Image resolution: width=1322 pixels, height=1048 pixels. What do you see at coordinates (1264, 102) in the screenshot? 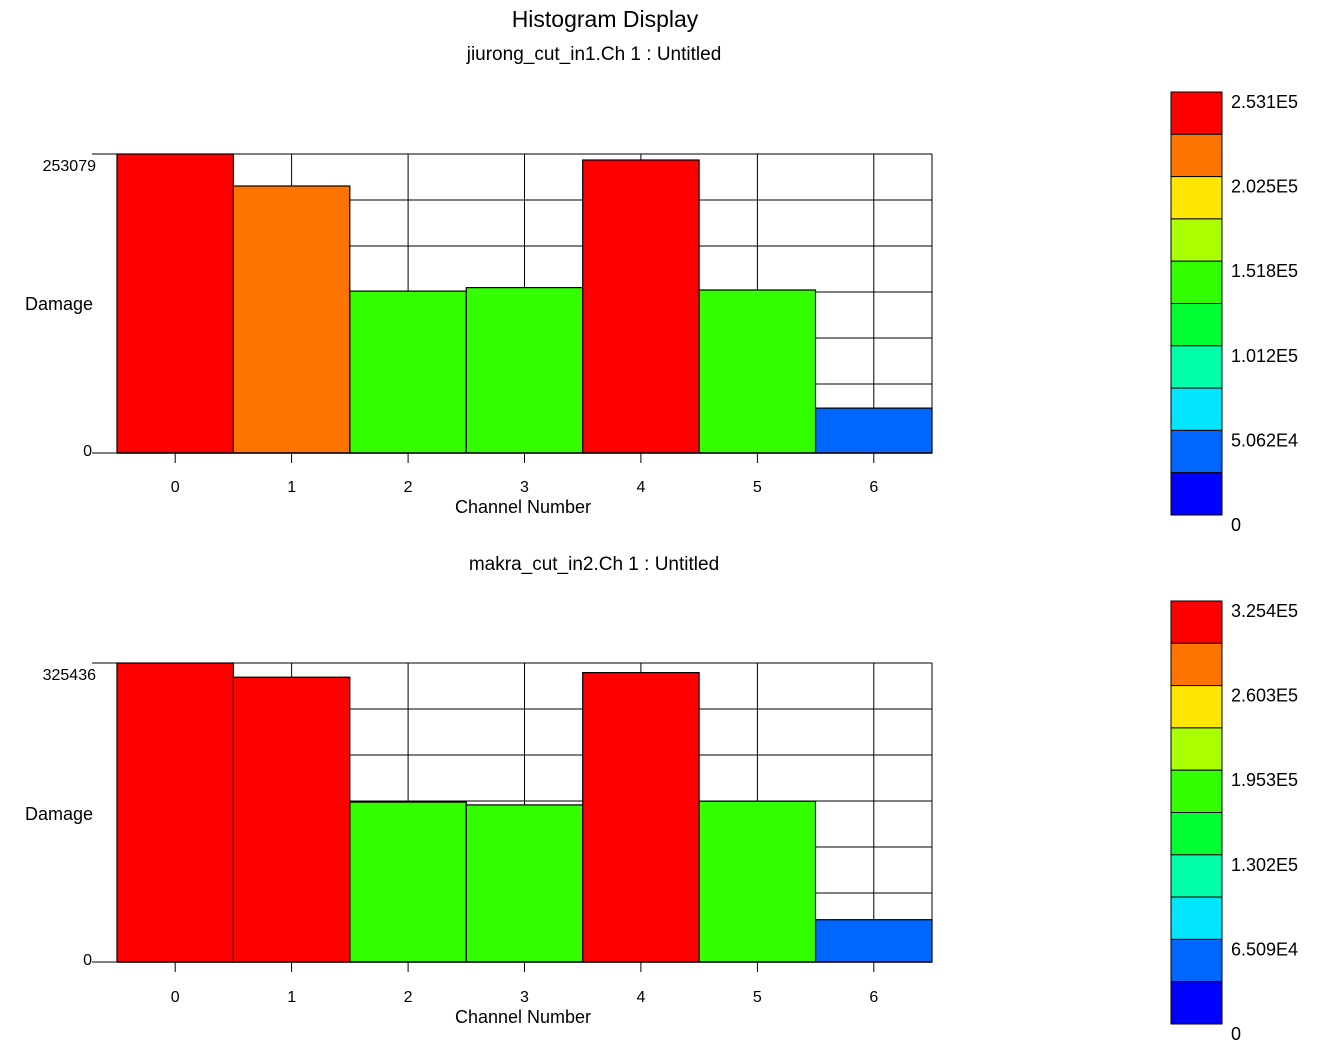
I see `colorbar-label: 2.531E5` at bounding box center [1264, 102].